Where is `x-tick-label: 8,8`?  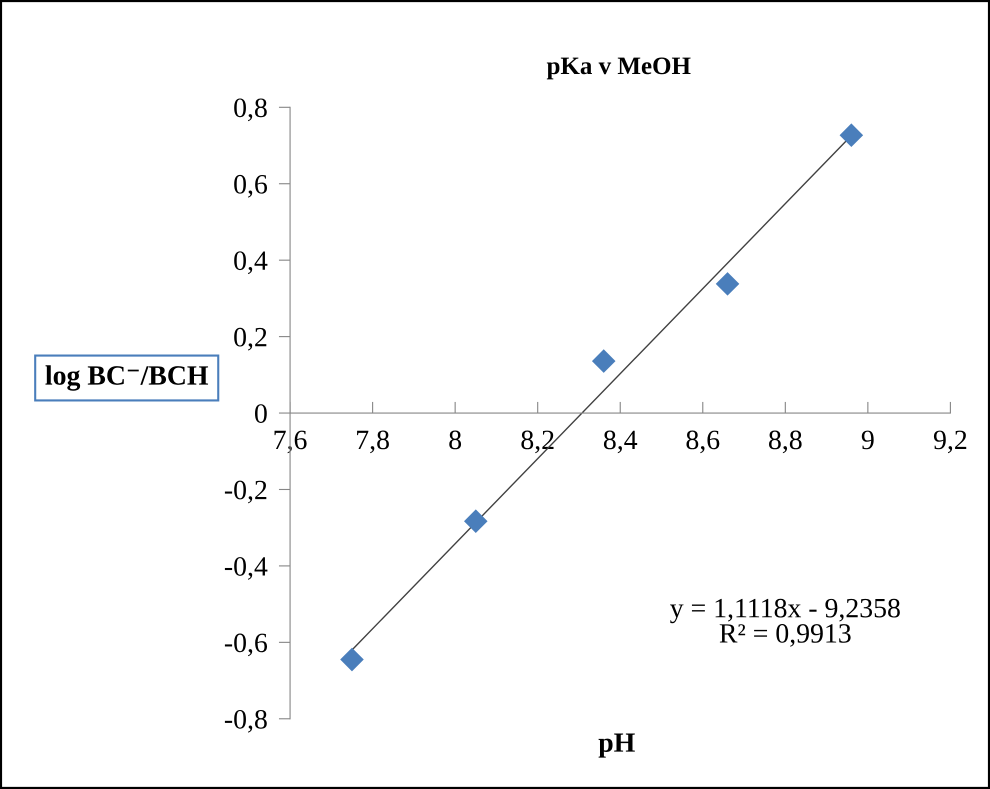 x-tick-label: 8,8 is located at coordinates (785, 442).